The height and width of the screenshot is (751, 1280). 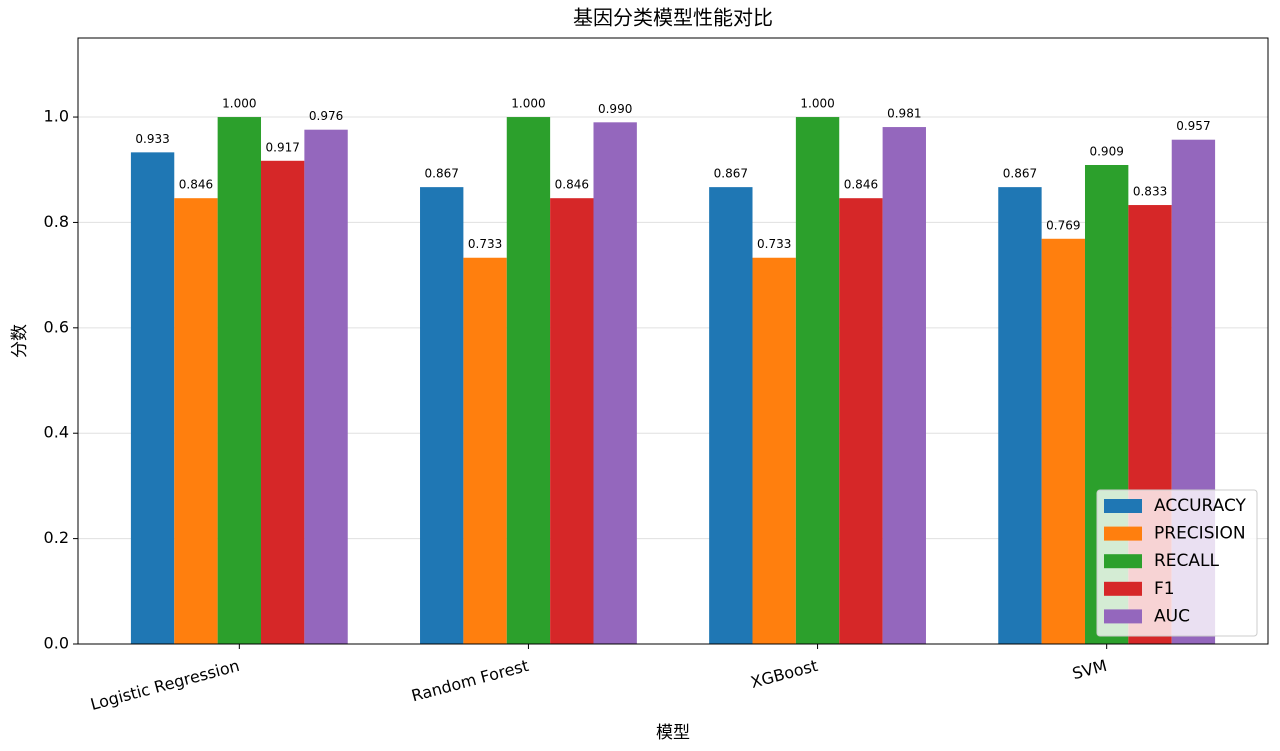 I want to click on value-label: 0.990, so click(x=615, y=109).